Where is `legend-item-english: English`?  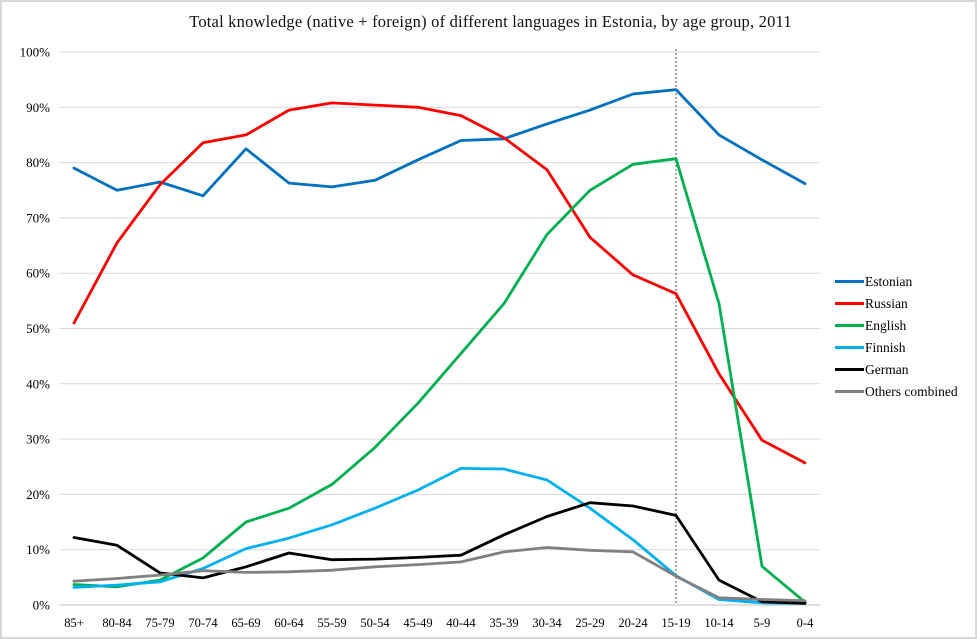 legend-item-english: English is located at coordinates (896, 325).